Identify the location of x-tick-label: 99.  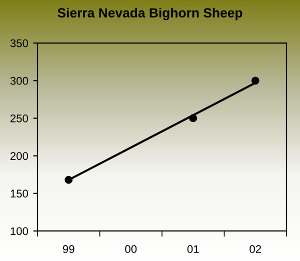
(68, 249).